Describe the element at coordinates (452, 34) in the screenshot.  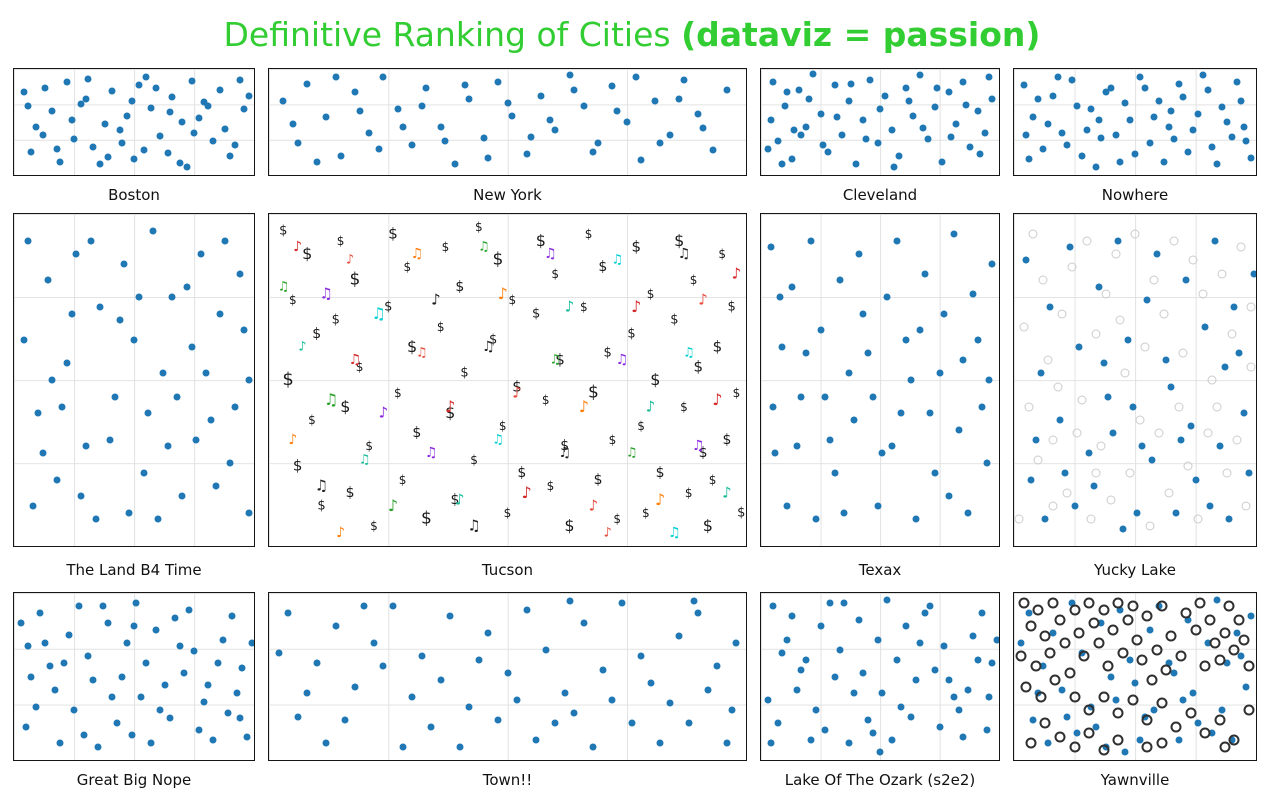
I see `title-regular: Definitive Ranking of Cities` at that location.